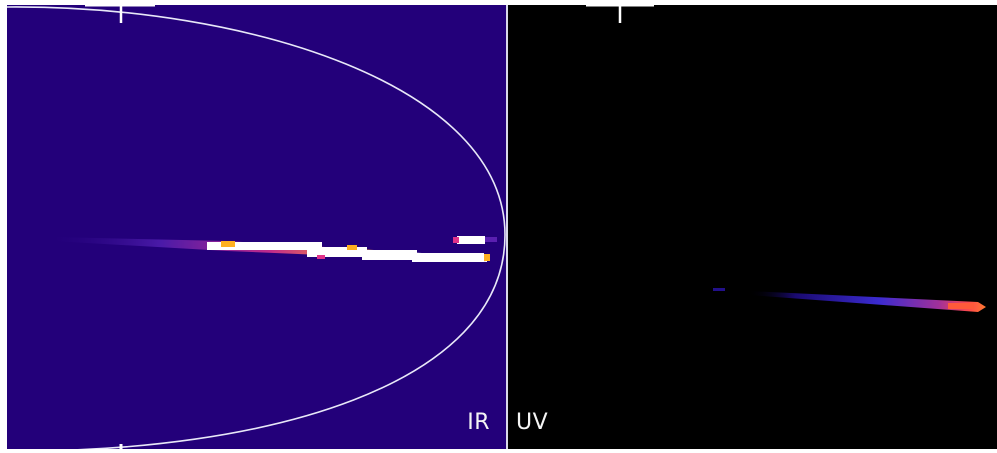  I want to click on ir-jet-knot-edge, so click(456, 240).